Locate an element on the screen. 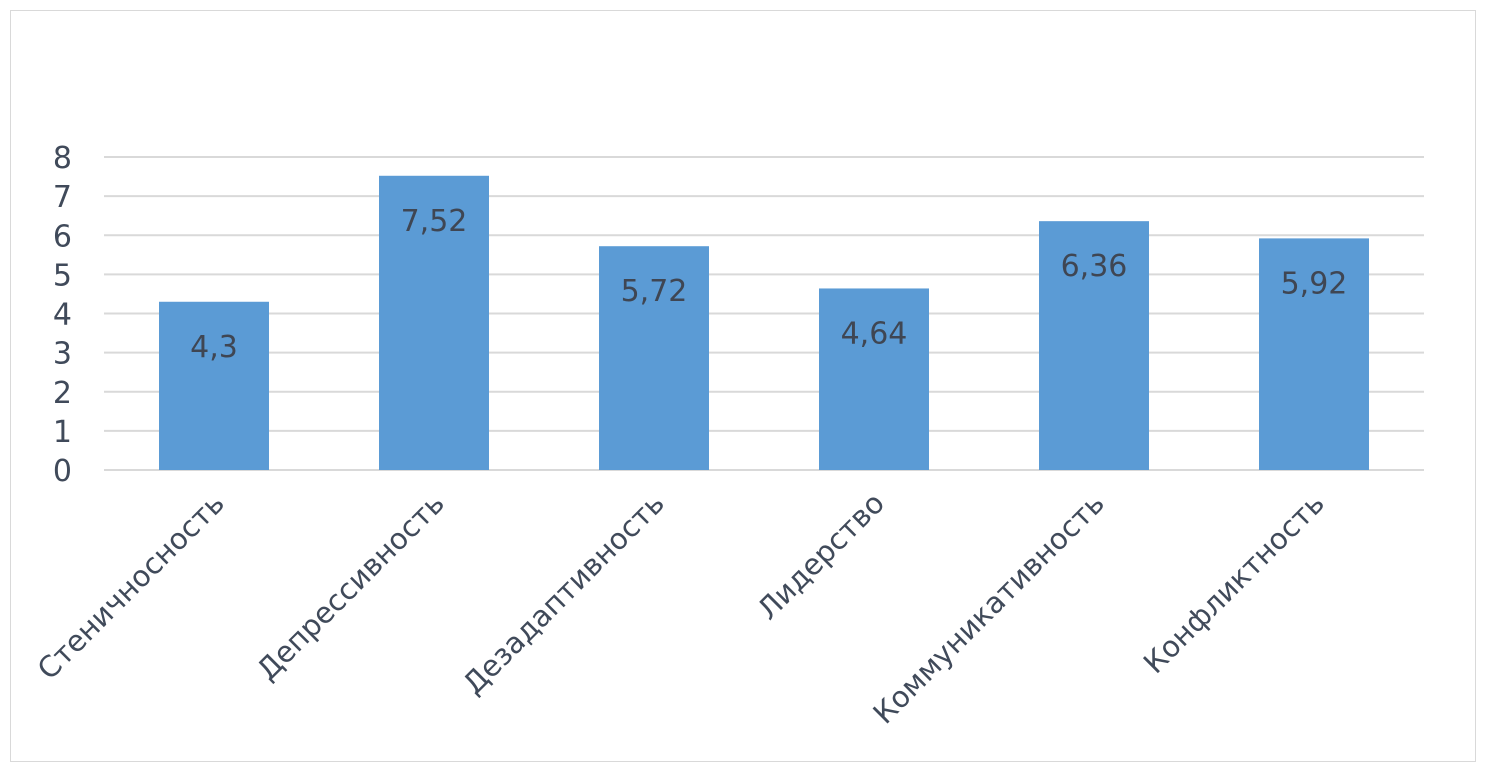 This screenshot has width=1486, height=774. y-tick-label: 5 is located at coordinates (62, 275).